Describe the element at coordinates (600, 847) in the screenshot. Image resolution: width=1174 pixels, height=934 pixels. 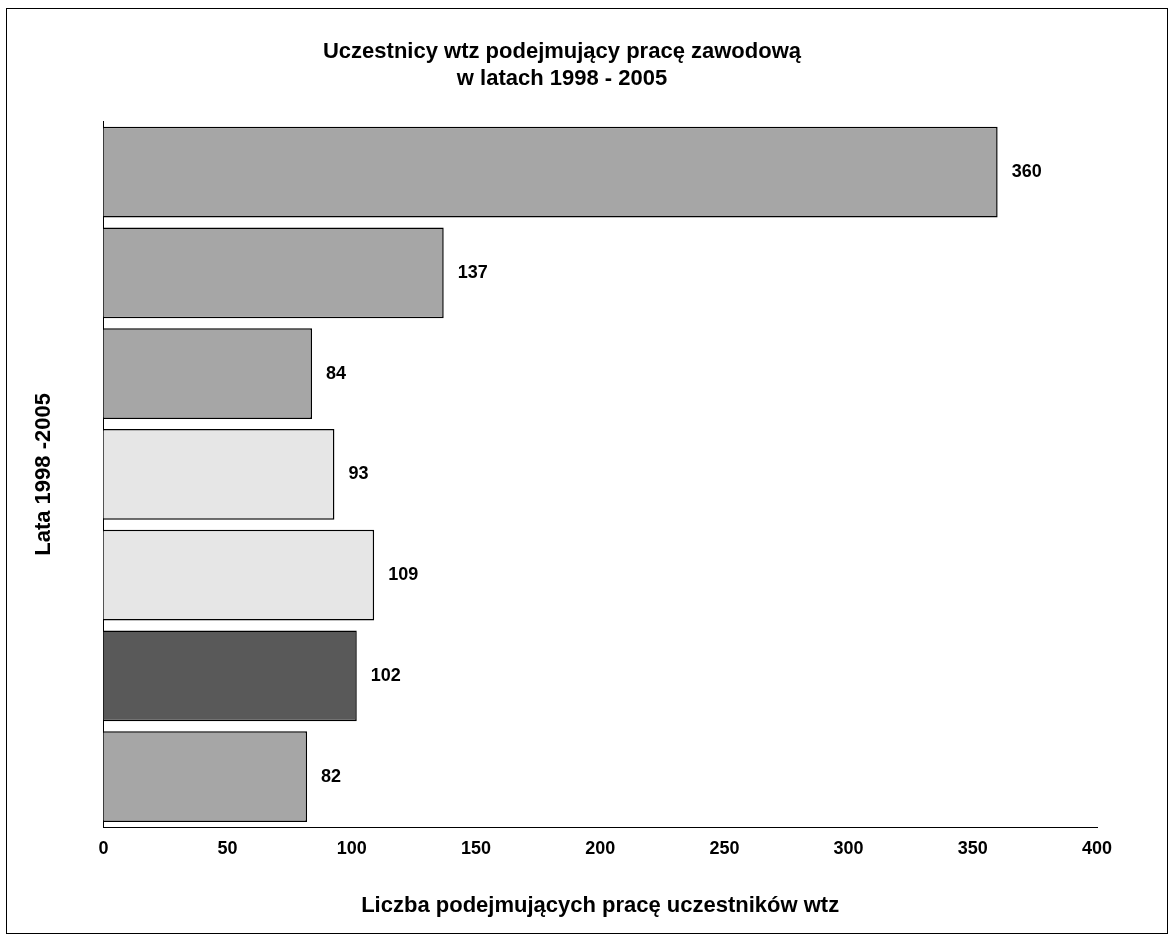
I see `x-tick-label: 200` at that location.